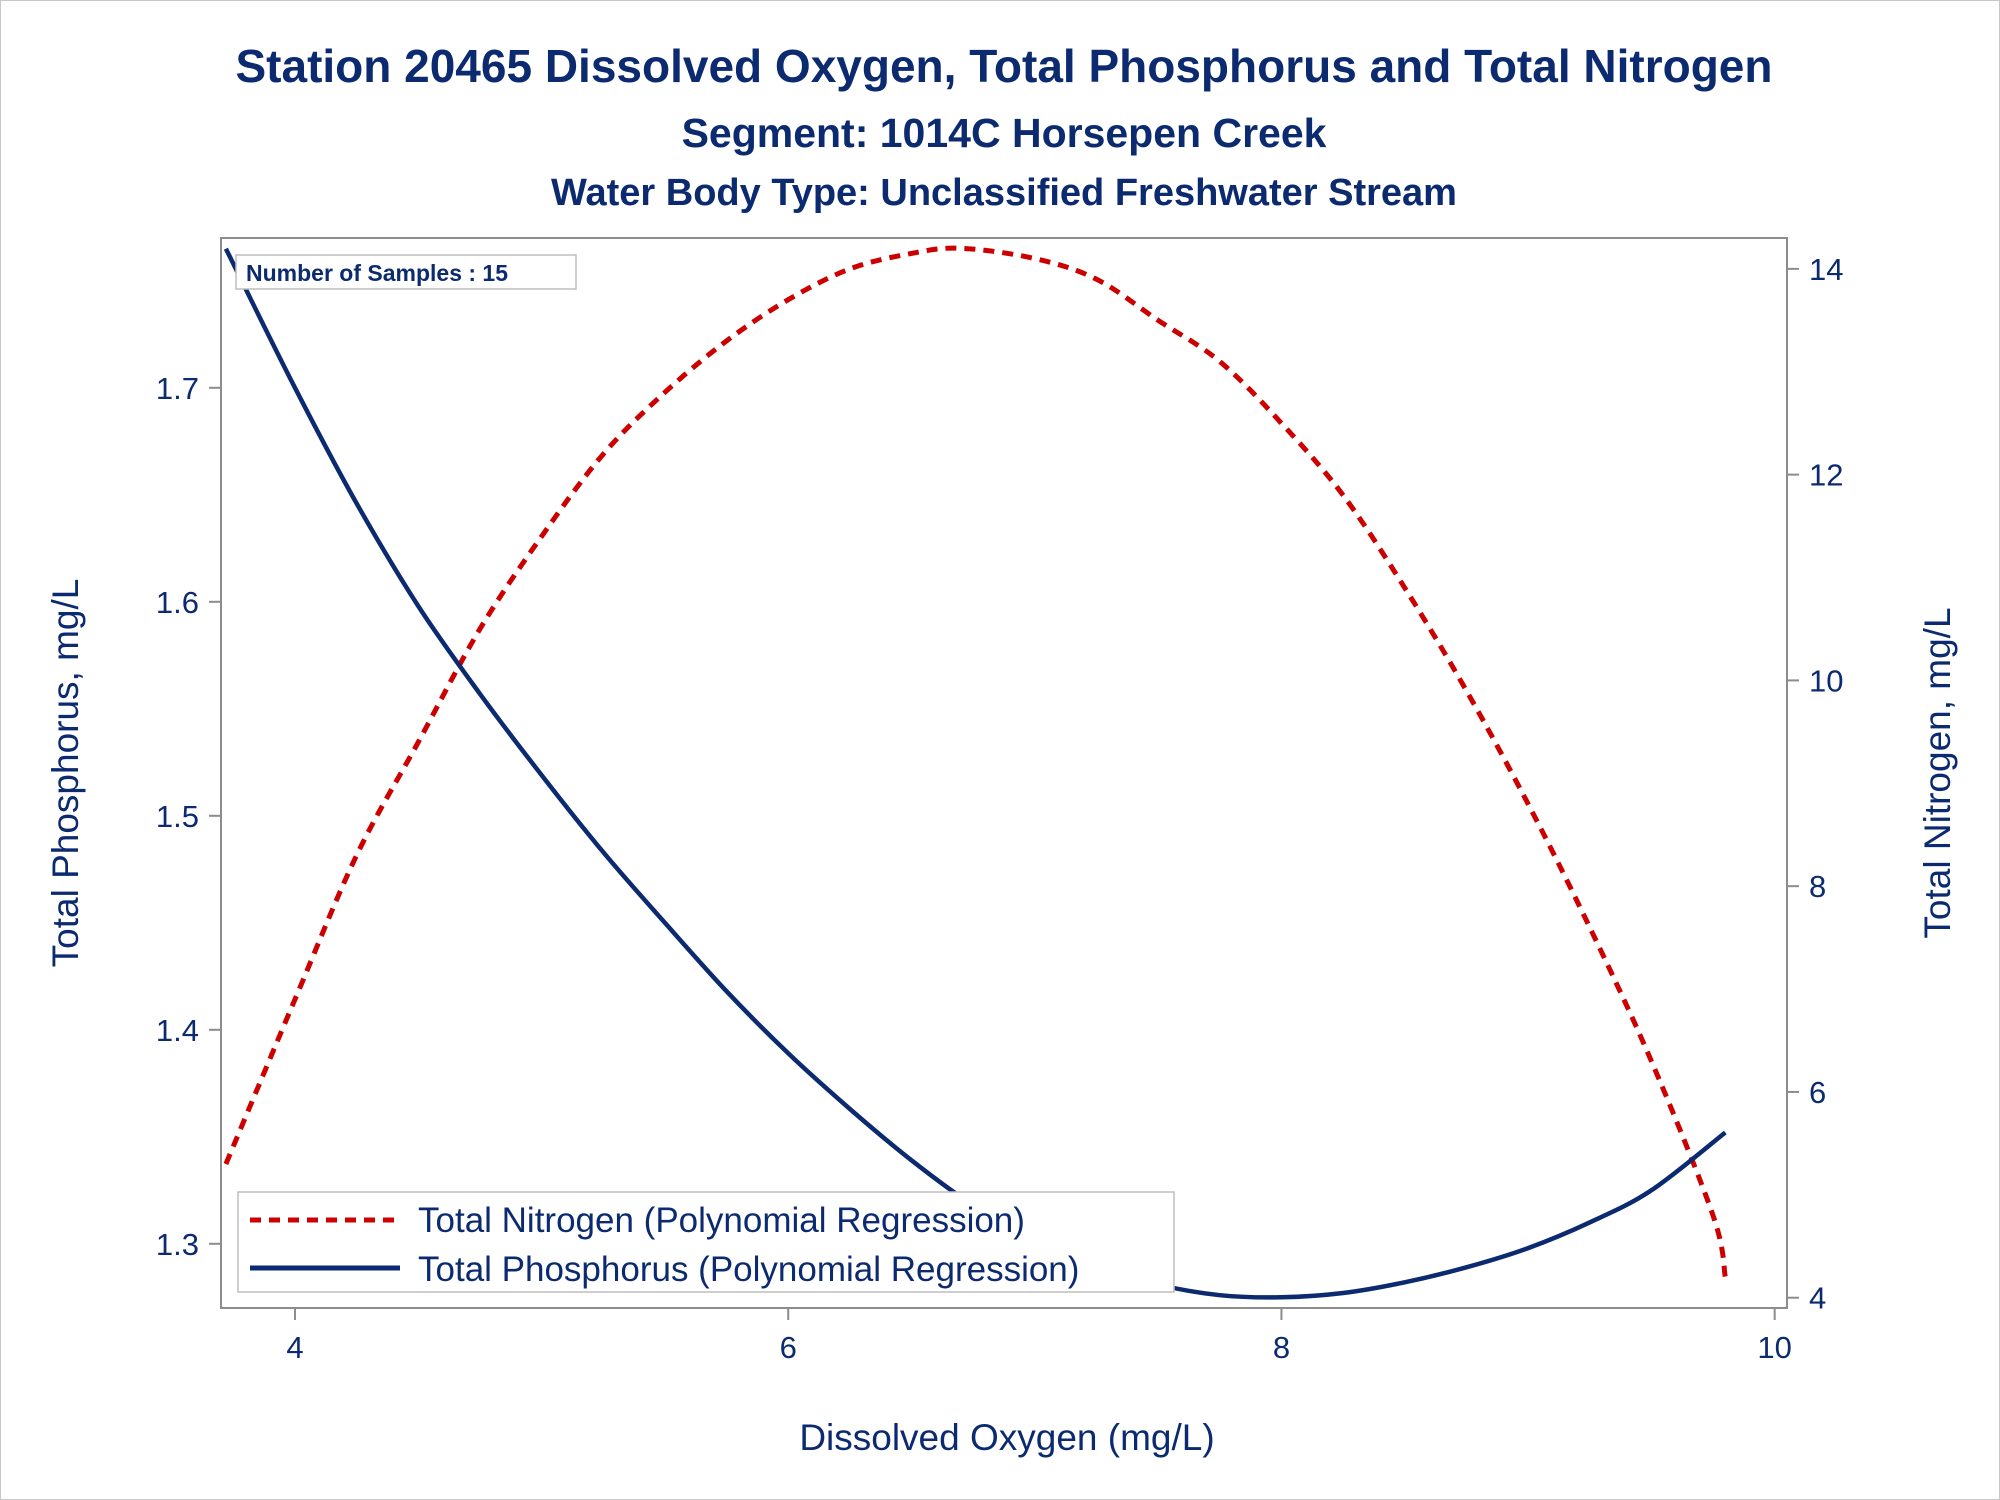 The image size is (2000, 1500). What do you see at coordinates (1817, 1298) in the screenshot?
I see `y-right-tick-label: 4` at bounding box center [1817, 1298].